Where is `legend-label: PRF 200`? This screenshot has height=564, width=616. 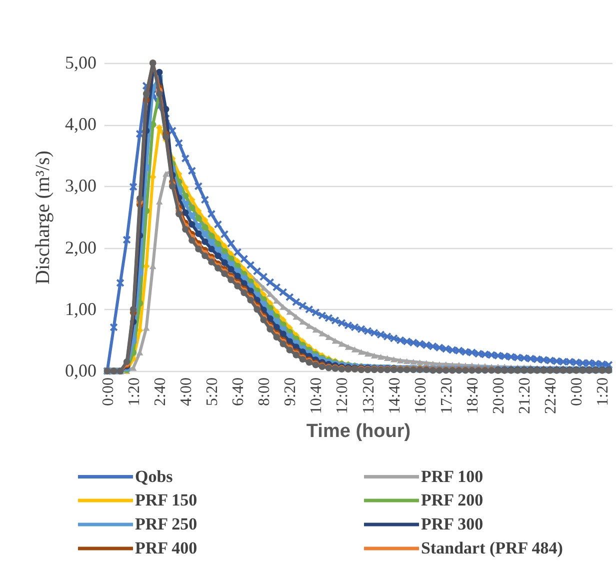
legend-label: PRF 200 is located at coordinates (452, 500).